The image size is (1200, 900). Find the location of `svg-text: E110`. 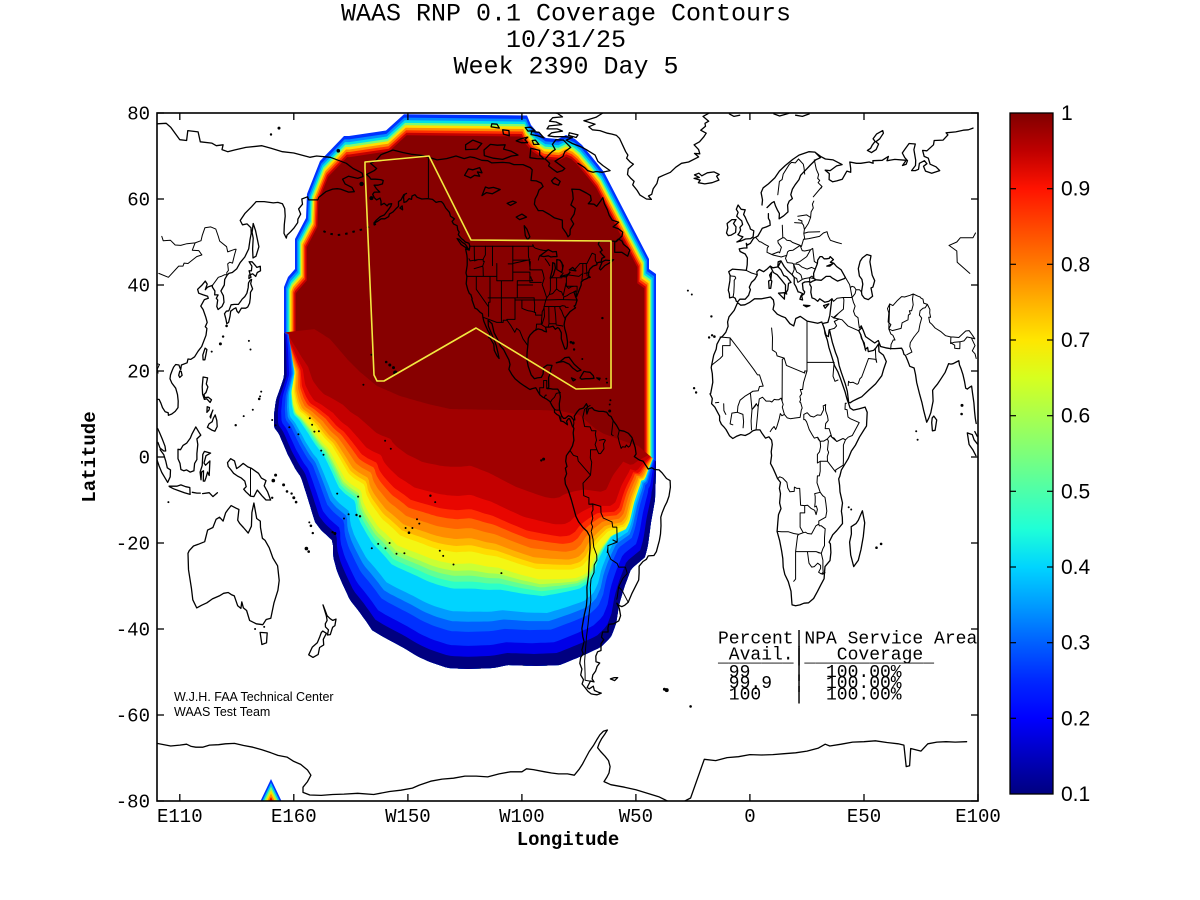

svg-text: E110 is located at coordinates (180, 817).